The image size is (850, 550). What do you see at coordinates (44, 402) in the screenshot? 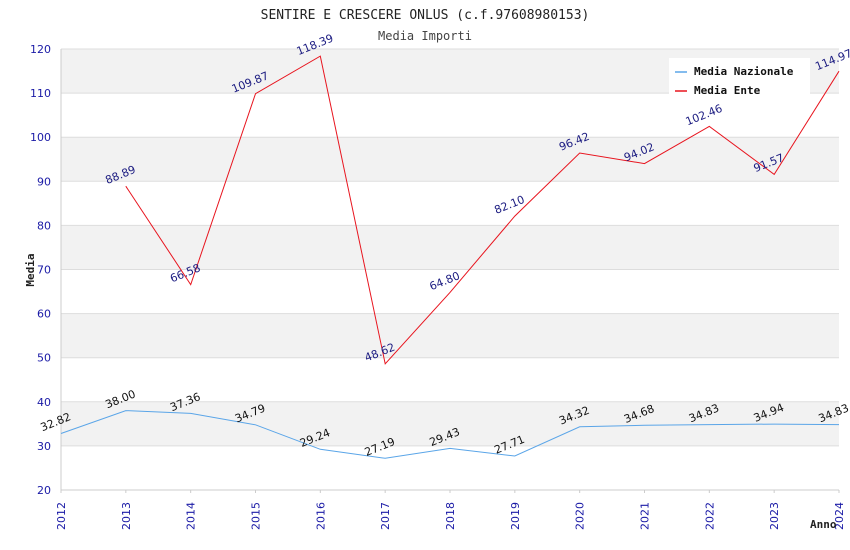
I see `y-tick-label: 40` at bounding box center [44, 402].